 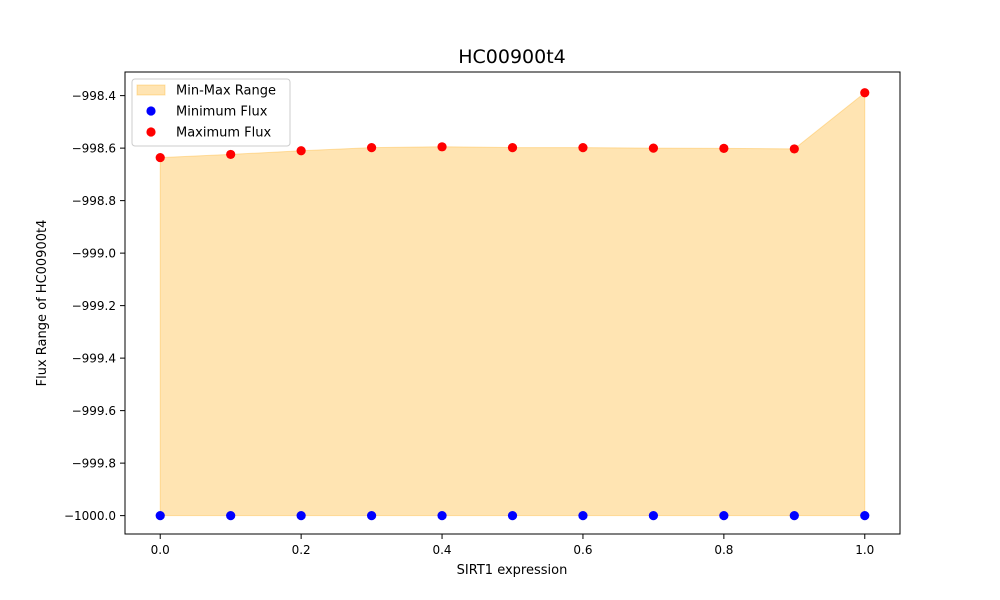 I want to click on y-tick-label: −999.4, so click(x=94, y=359).